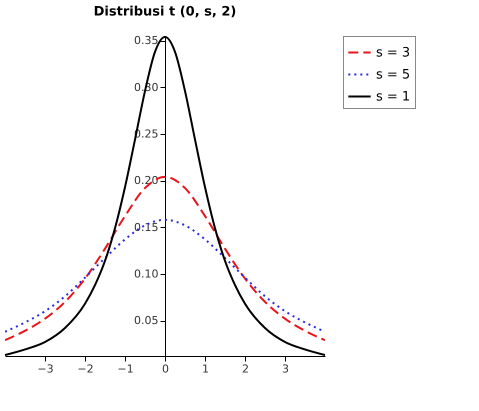  I want to click on y-tick-label: 0.35, so click(146, 41).